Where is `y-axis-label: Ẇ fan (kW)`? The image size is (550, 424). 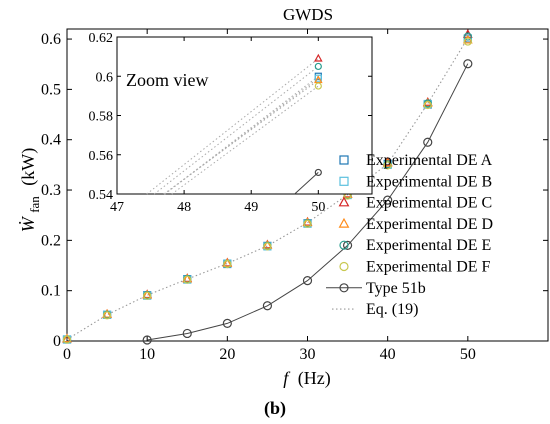 y-axis-label: Ẇ fan (kW) is located at coordinates (30, 190).